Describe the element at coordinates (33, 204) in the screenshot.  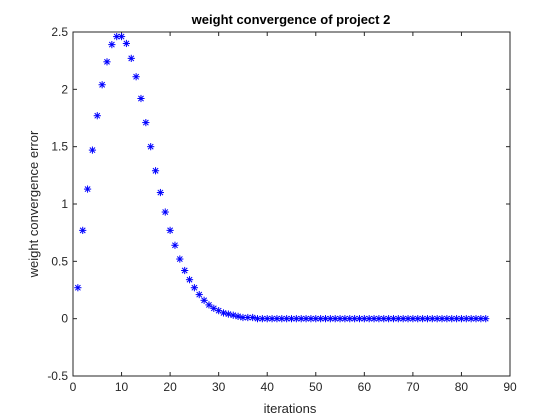
I see `y-axis-label: weight convergence error` at that location.